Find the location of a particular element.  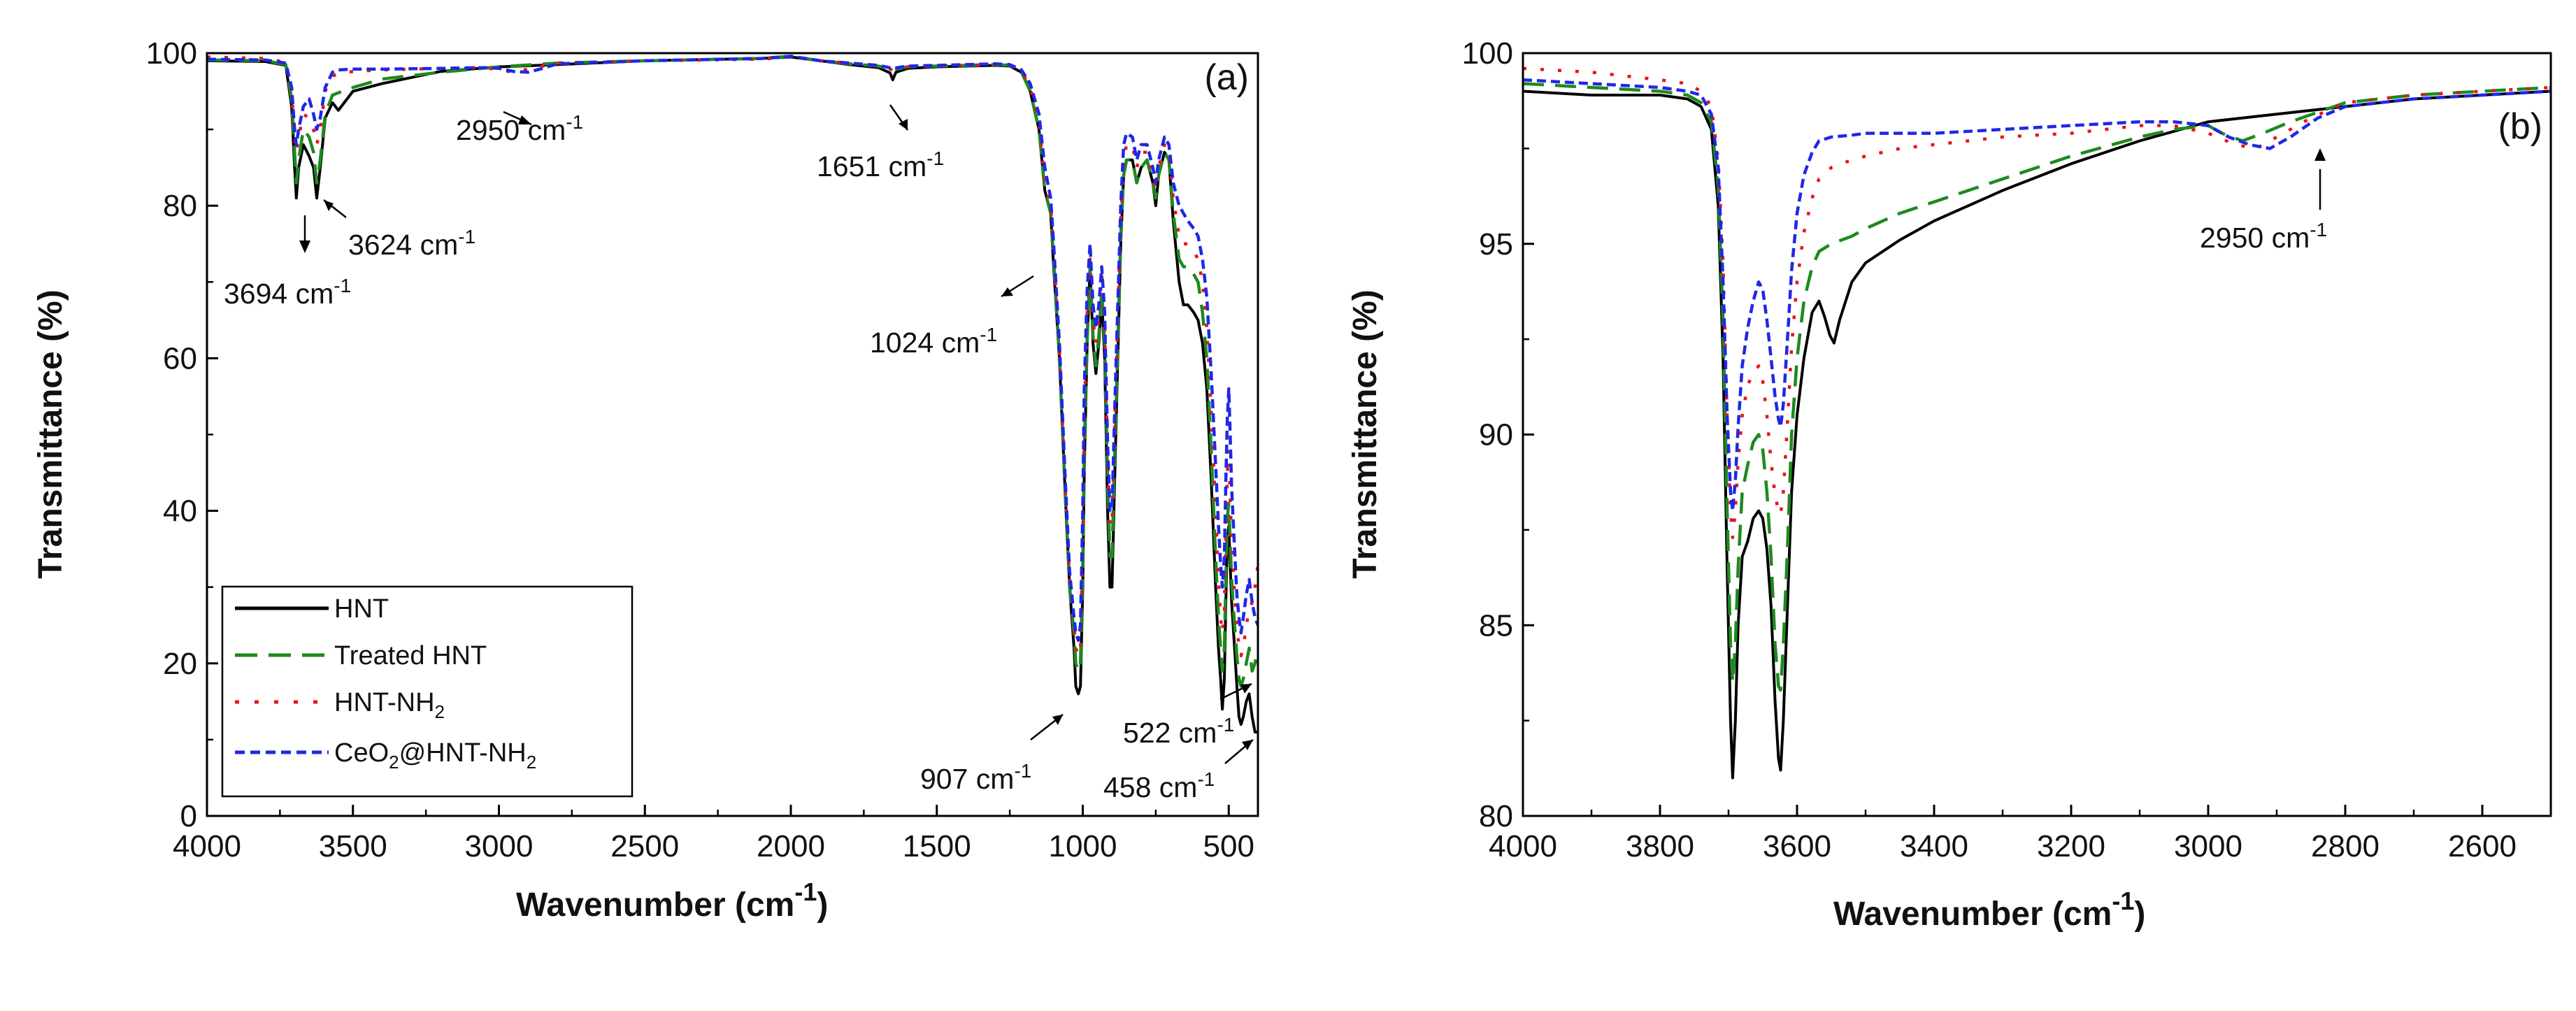

x-tick-label-4000-panel-b: 4000 is located at coordinates (1523, 846).